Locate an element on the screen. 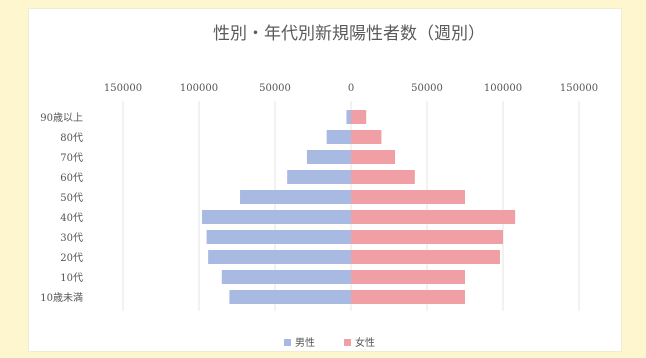  category-label: 10代 is located at coordinates (71, 278).